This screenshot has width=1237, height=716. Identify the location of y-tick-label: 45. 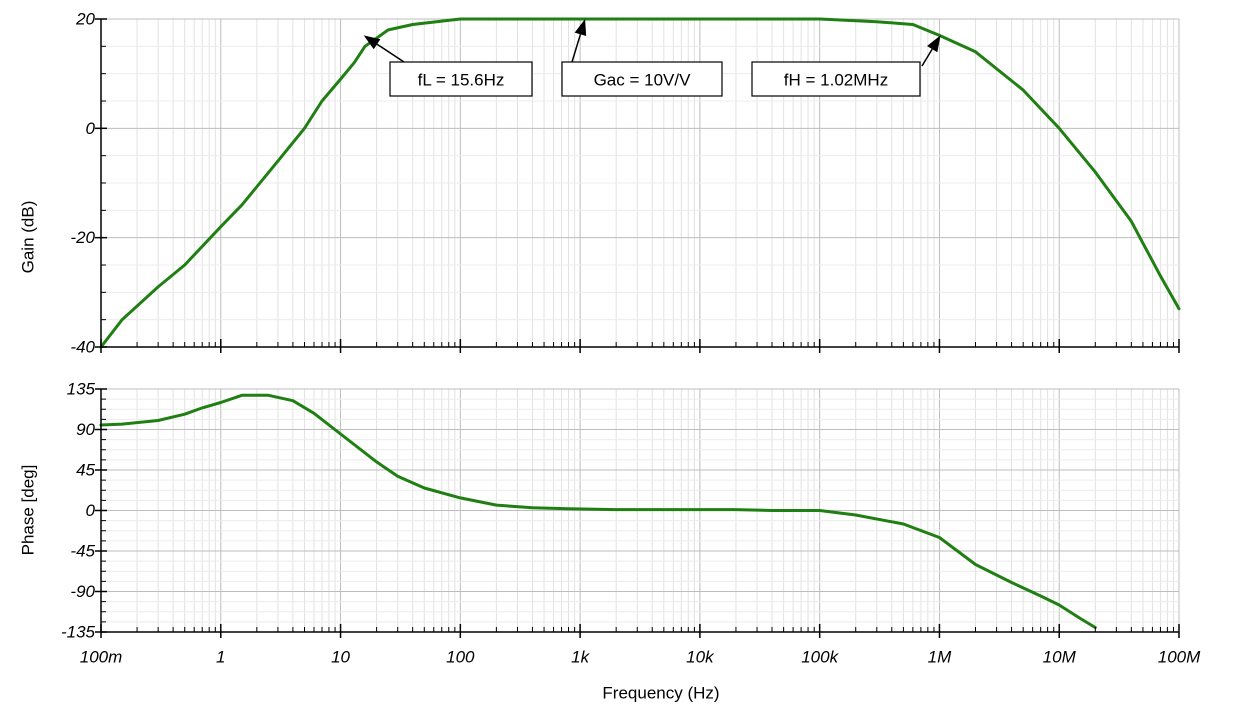
(85, 470).